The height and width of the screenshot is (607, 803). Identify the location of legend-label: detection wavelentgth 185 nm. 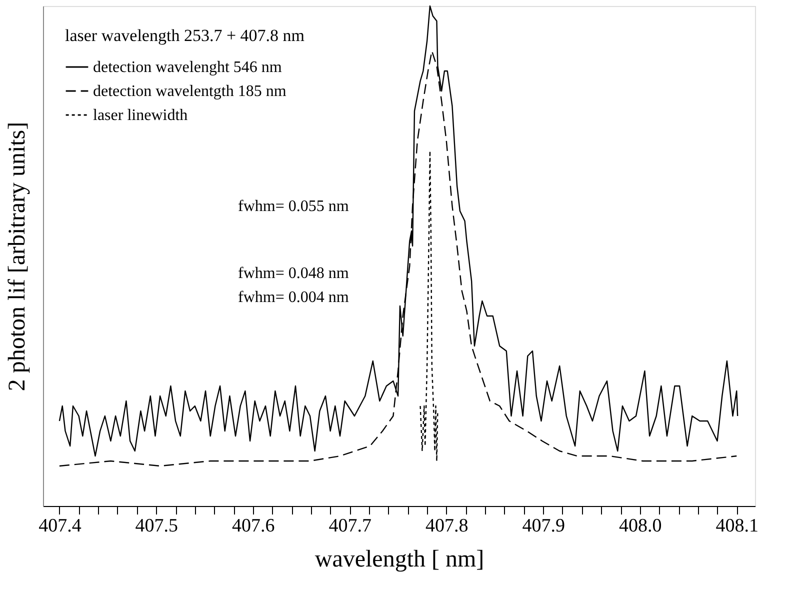
(190, 91).